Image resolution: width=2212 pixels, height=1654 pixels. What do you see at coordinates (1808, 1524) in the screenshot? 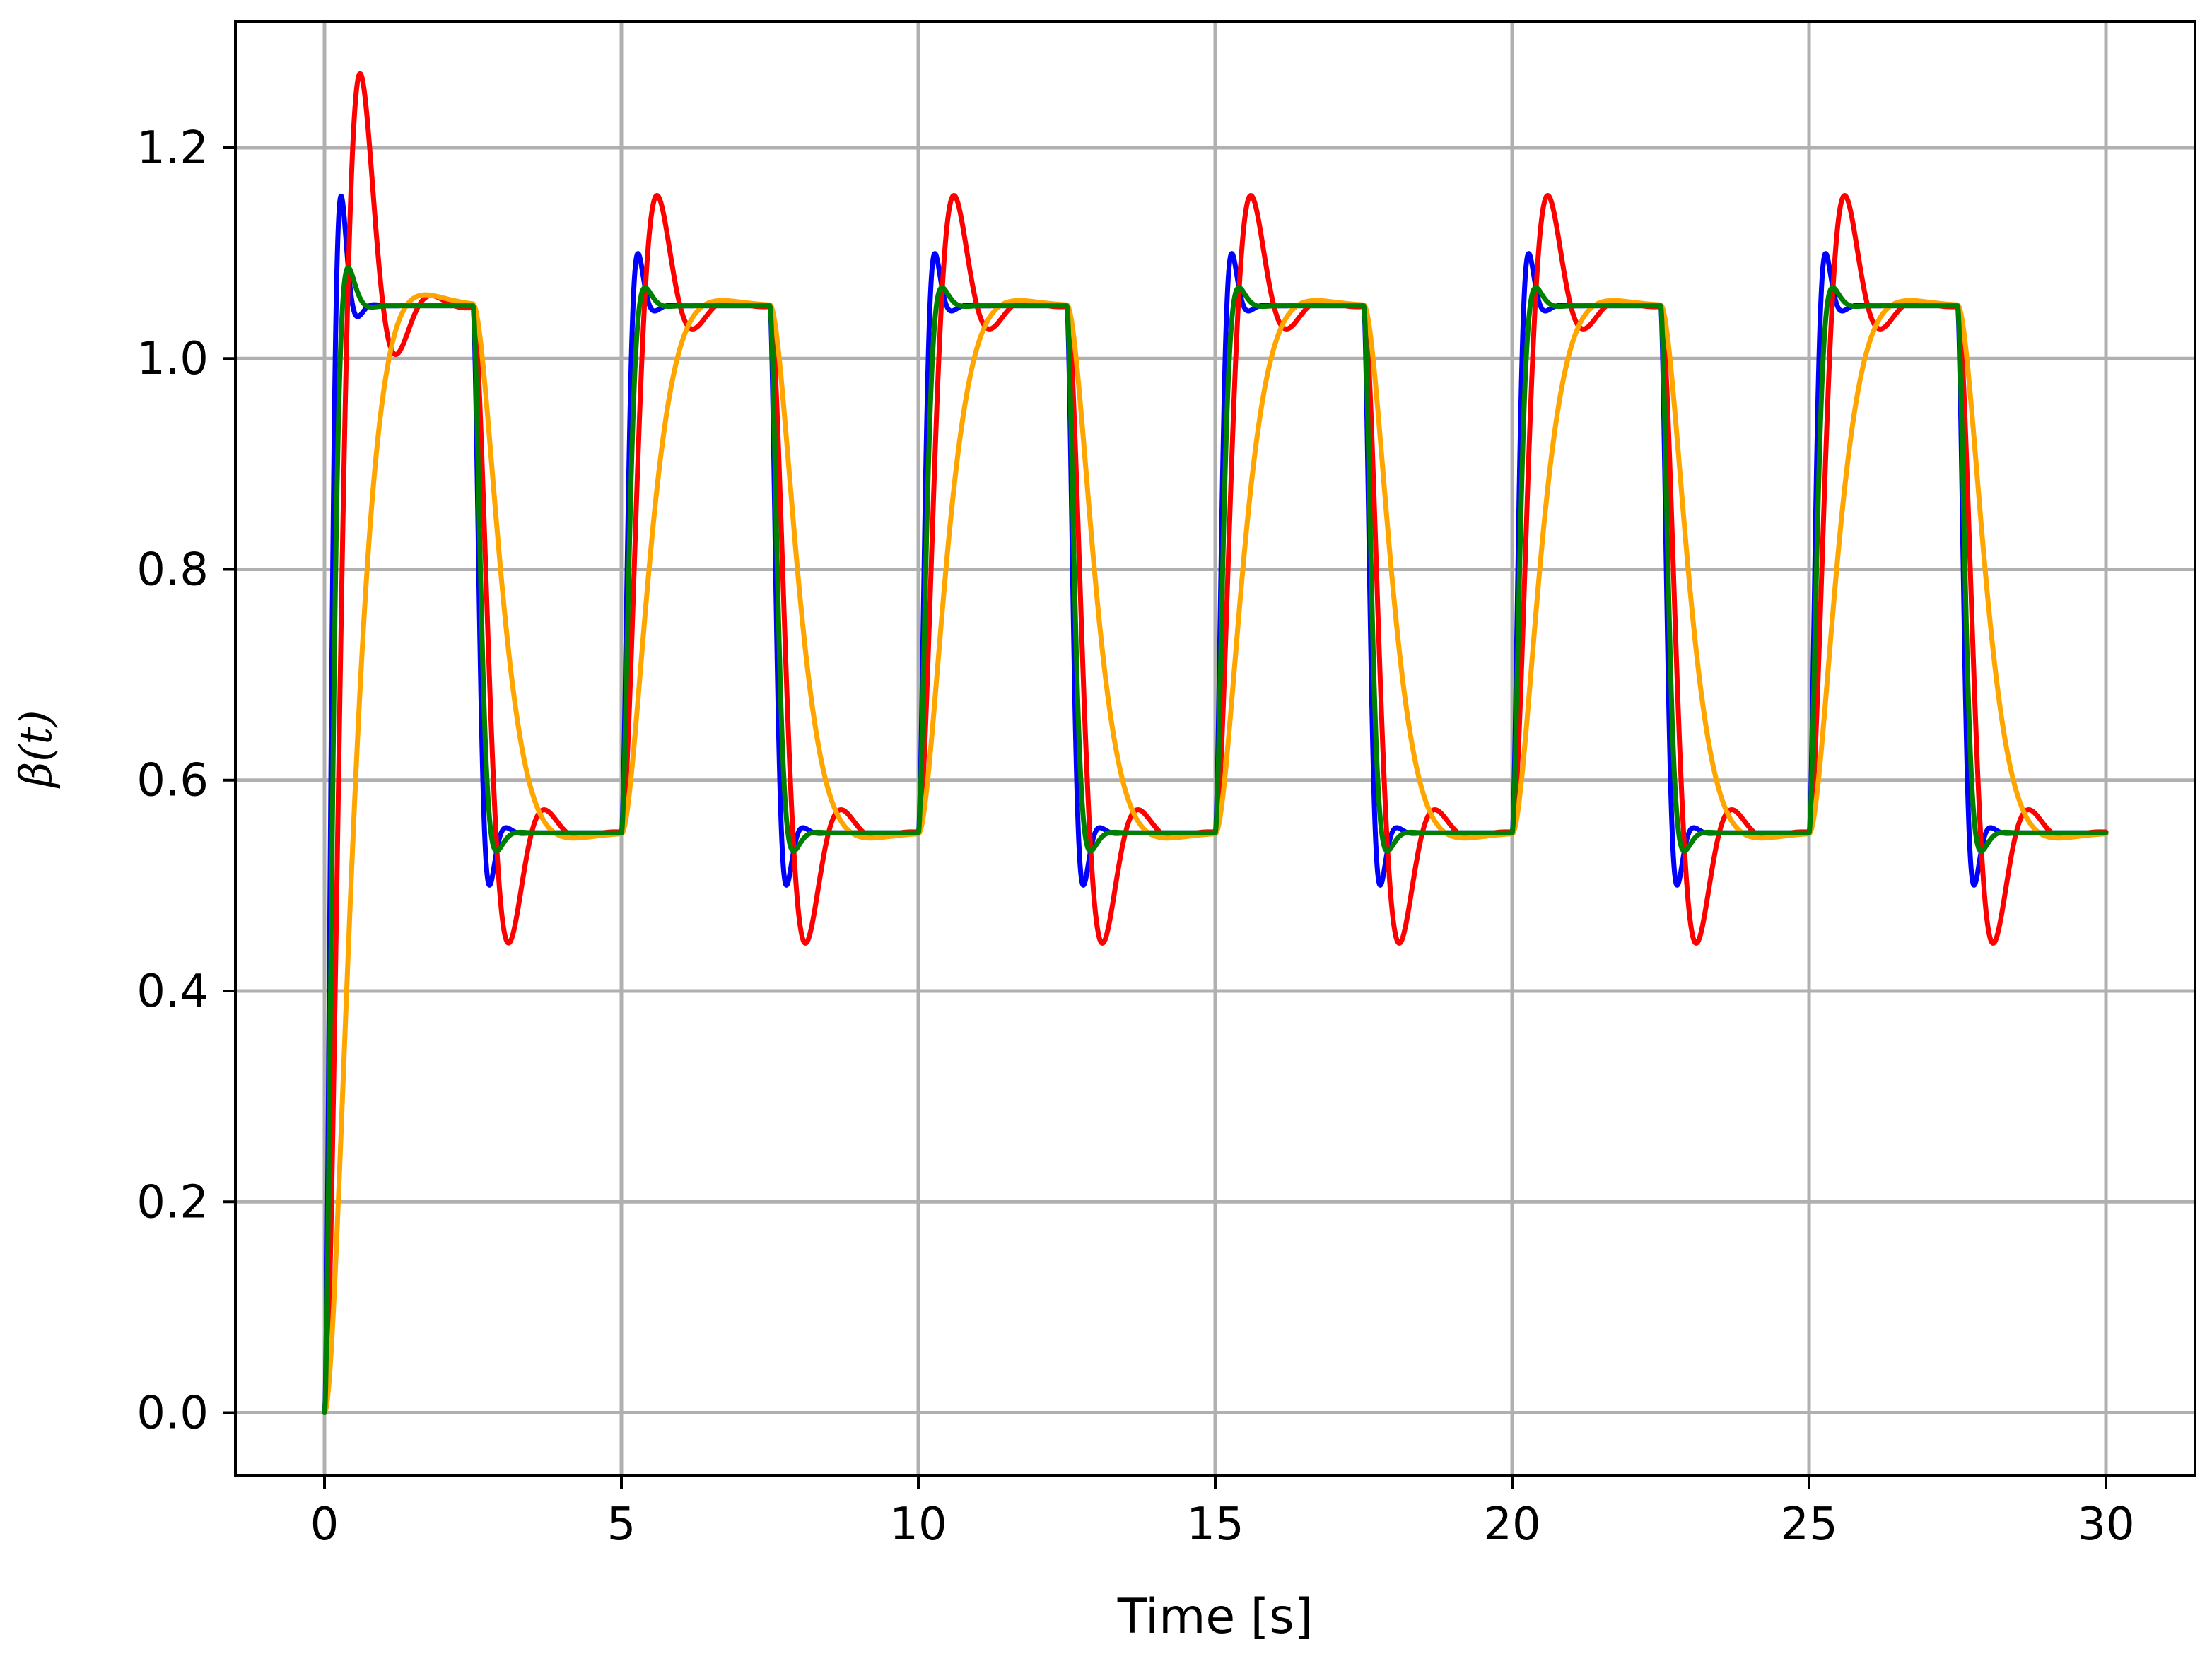
I see `x-tick-label: 25` at bounding box center [1808, 1524].